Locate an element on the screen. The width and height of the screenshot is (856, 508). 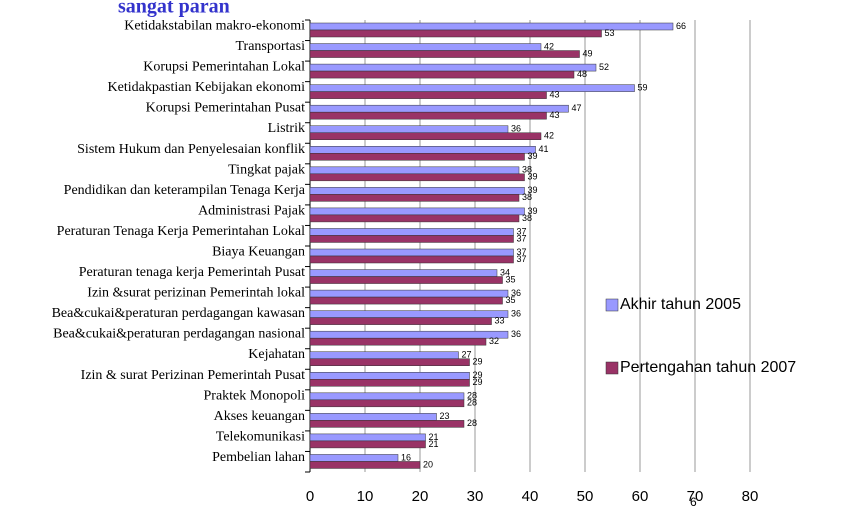
y-tick-label: Listrik is located at coordinates (286, 128).